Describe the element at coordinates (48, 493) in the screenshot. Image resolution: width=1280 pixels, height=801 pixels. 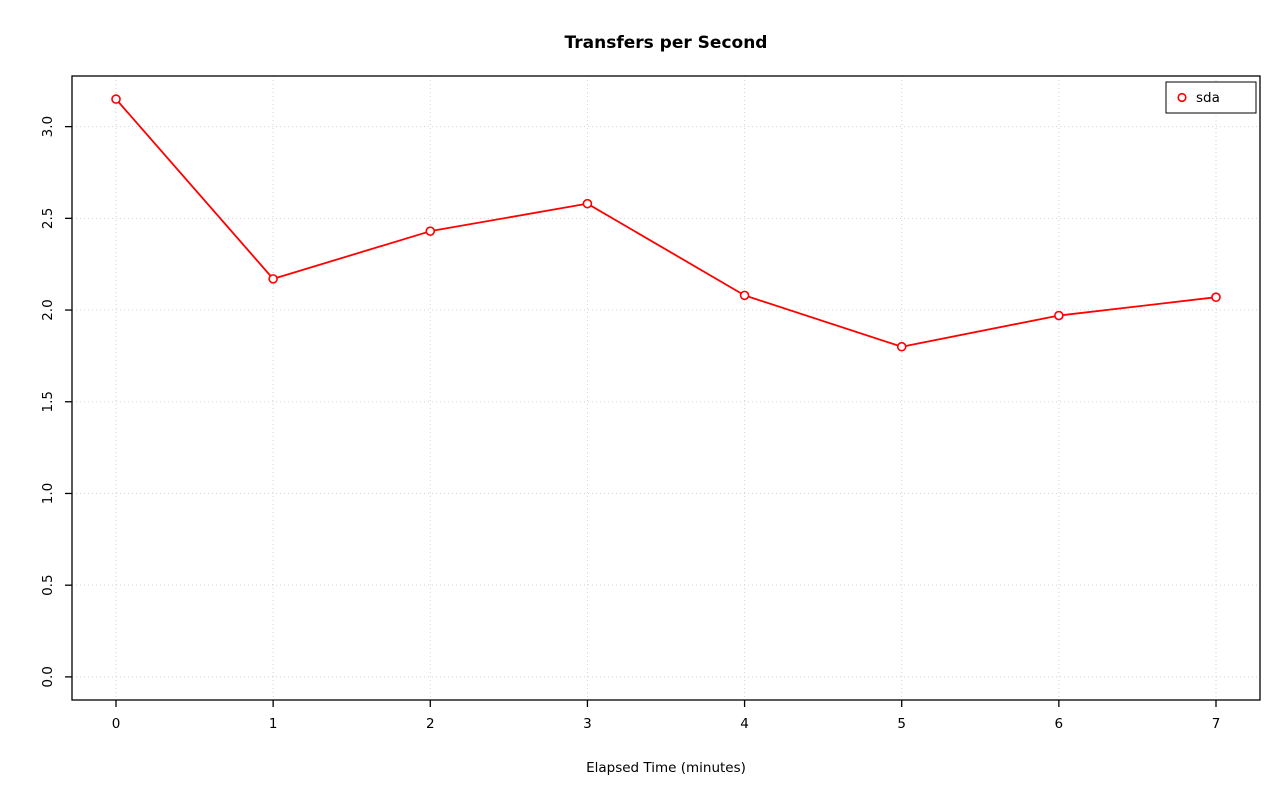
I see `y-tick-label: 1.0` at that location.